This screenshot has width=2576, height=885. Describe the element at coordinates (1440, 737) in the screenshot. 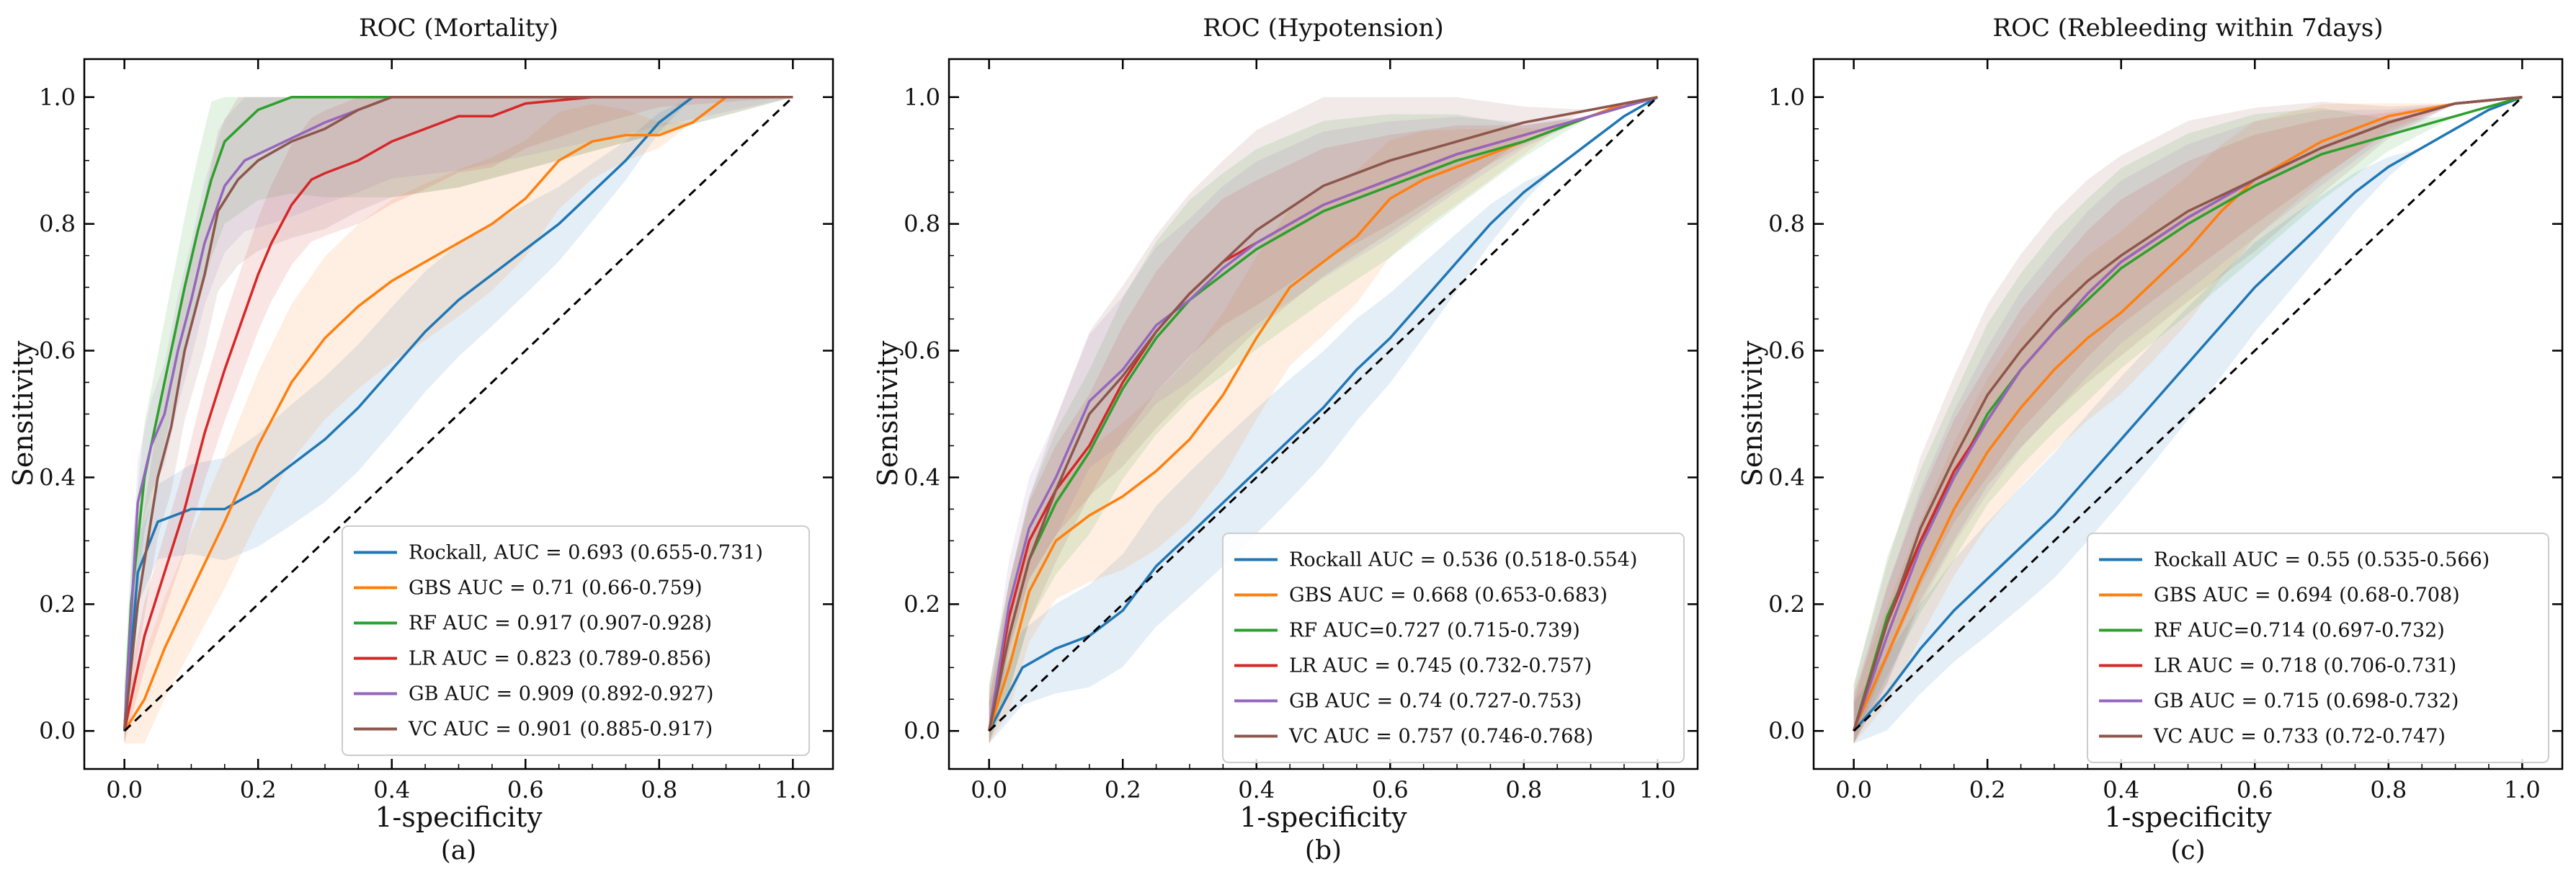

I see `legend-label-vc: VC AUC = 0.757 (0.746-0.768)` at that location.